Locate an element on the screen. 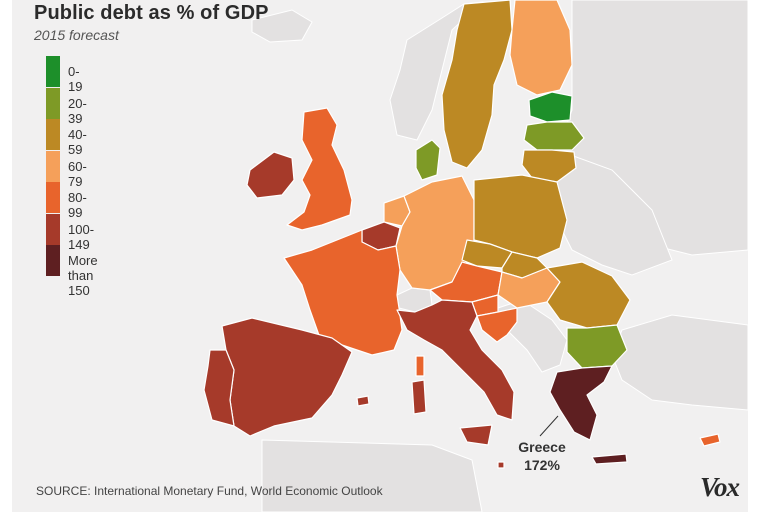 The height and width of the screenshot is (515, 758). country-cyprus is located at coordinates (710, 440).